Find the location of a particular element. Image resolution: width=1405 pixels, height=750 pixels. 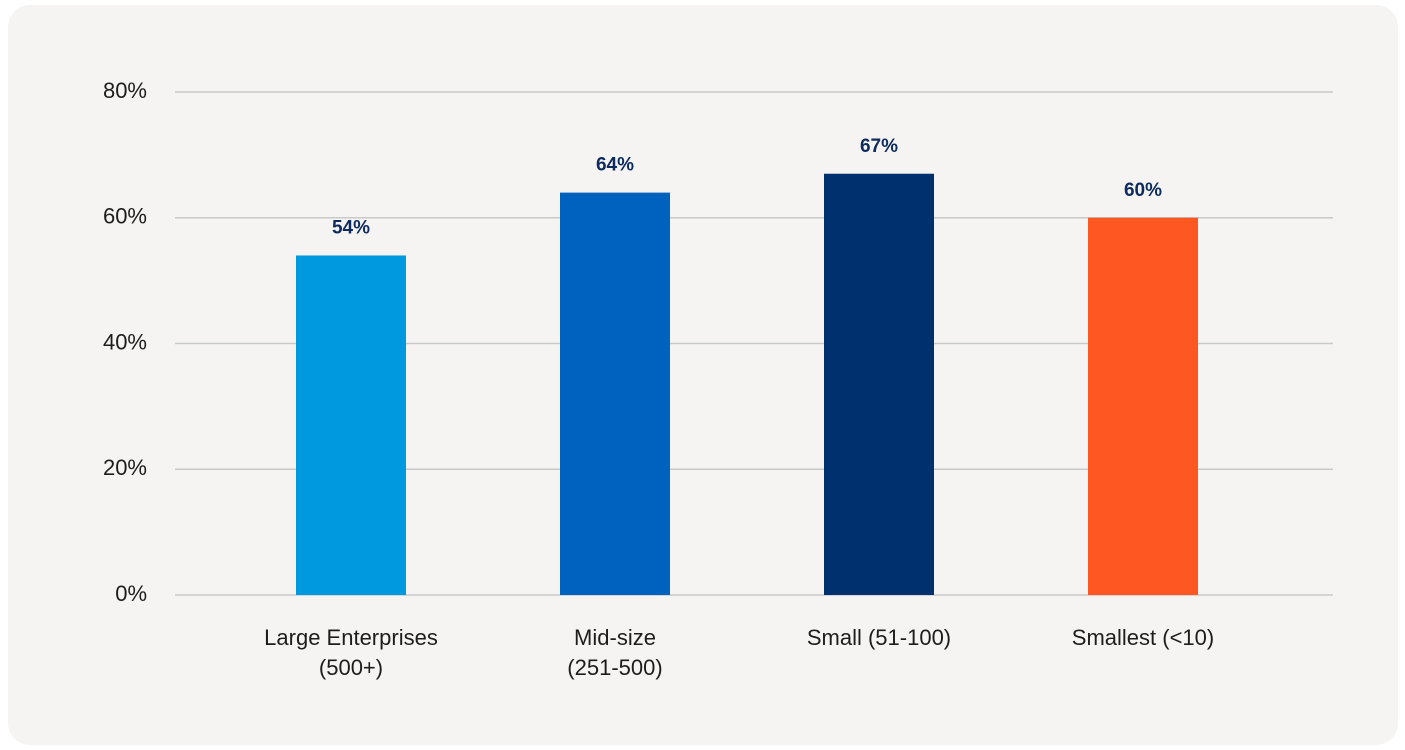

value-label: 60% is located at coordinates (1143, 190).